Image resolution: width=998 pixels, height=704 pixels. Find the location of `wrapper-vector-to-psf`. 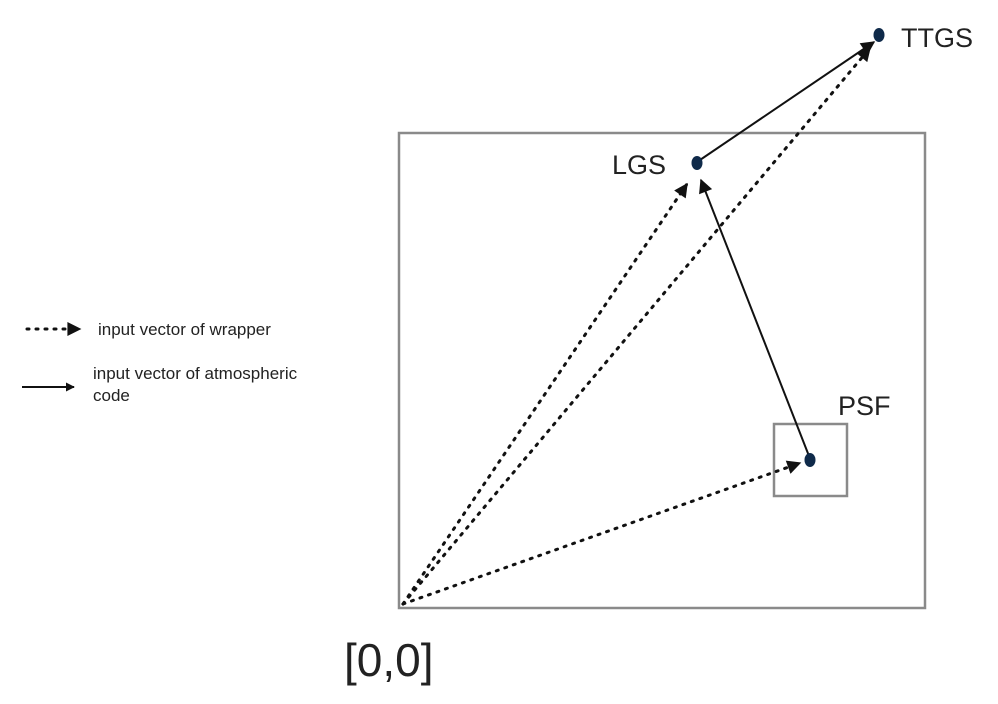

wrapper-vector-to-psf is located at coordinates (601, 533).